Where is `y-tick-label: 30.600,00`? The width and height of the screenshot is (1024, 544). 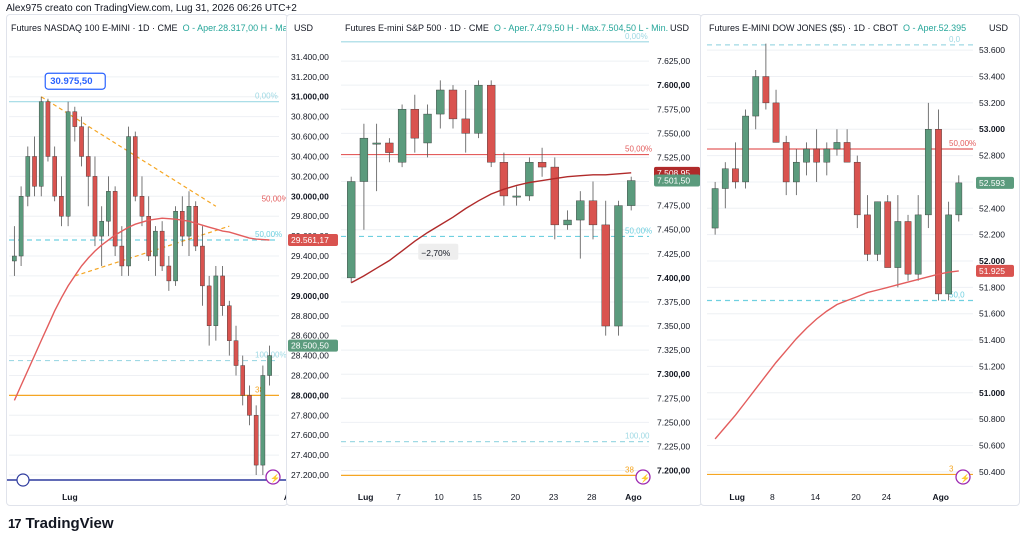 y-tick-label: 30.600,00 is located at coordinates (310, 137).